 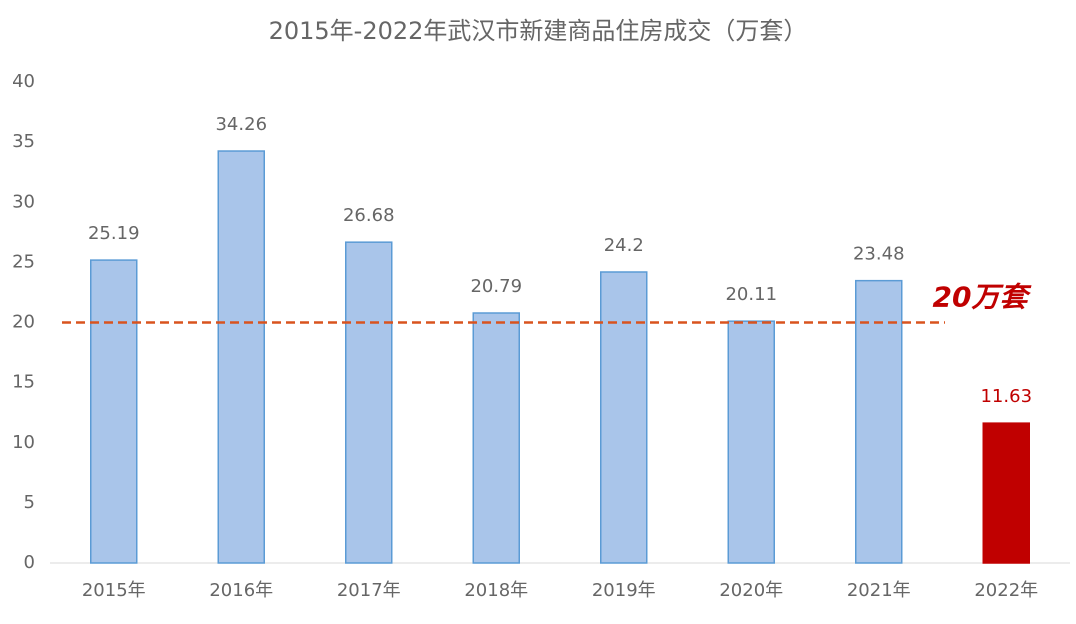 What do you see at coordinates (241, 124) in the screenshot?
I see `value-label: 34.26` at bounding box center [241, 124].